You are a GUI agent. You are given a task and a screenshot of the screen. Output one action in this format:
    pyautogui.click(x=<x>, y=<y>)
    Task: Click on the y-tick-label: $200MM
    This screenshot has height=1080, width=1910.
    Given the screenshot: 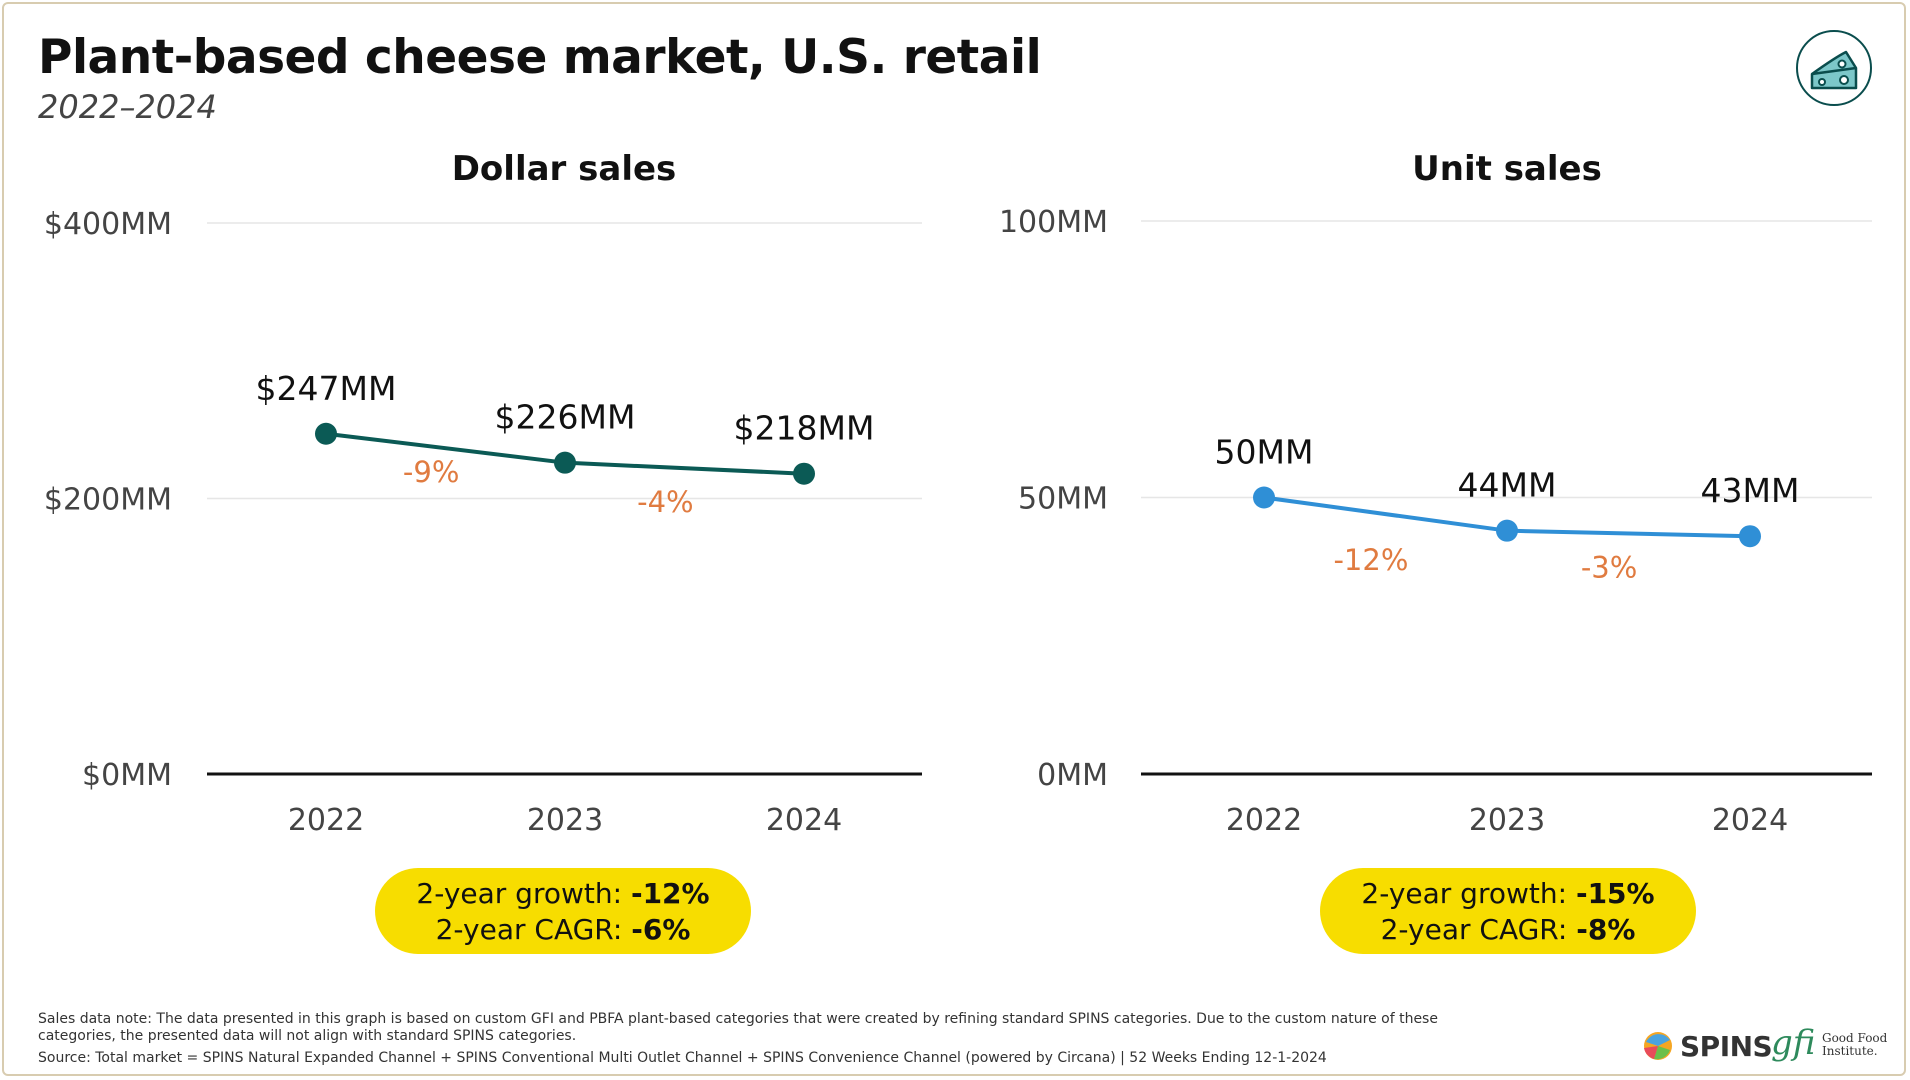 What is the action you would take?
    pyautogui.click(x=108, y=500)
    